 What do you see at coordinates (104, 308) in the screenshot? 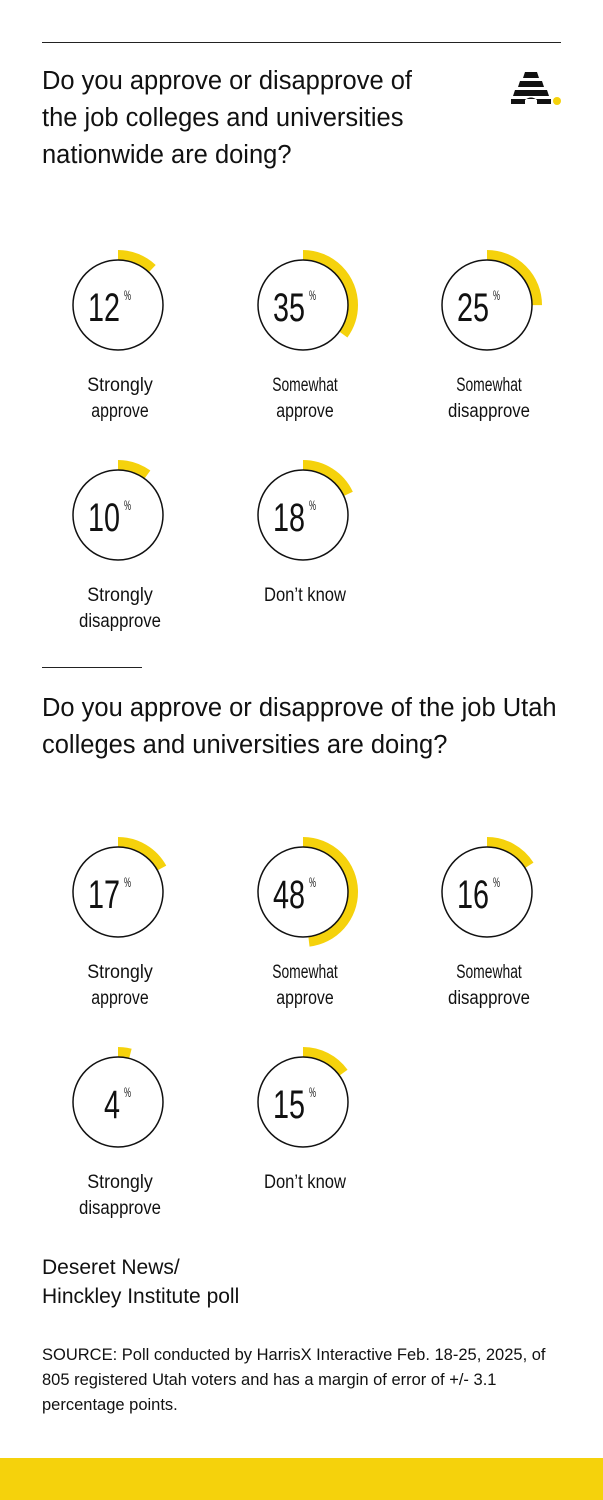
I see `value-label: 12` at bounding box center [104, 308].